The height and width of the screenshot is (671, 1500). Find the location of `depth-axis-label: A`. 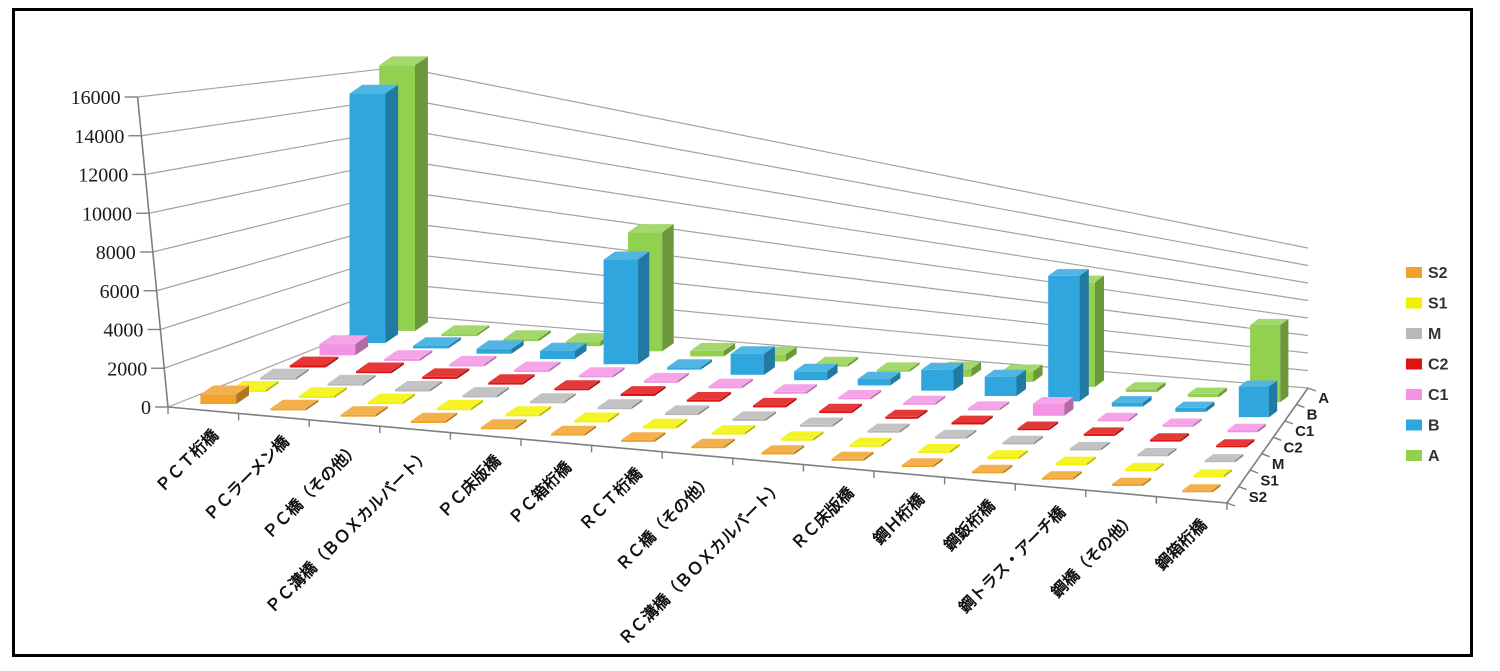

depth-axis-label: A is located at coordinates (1323, 398).